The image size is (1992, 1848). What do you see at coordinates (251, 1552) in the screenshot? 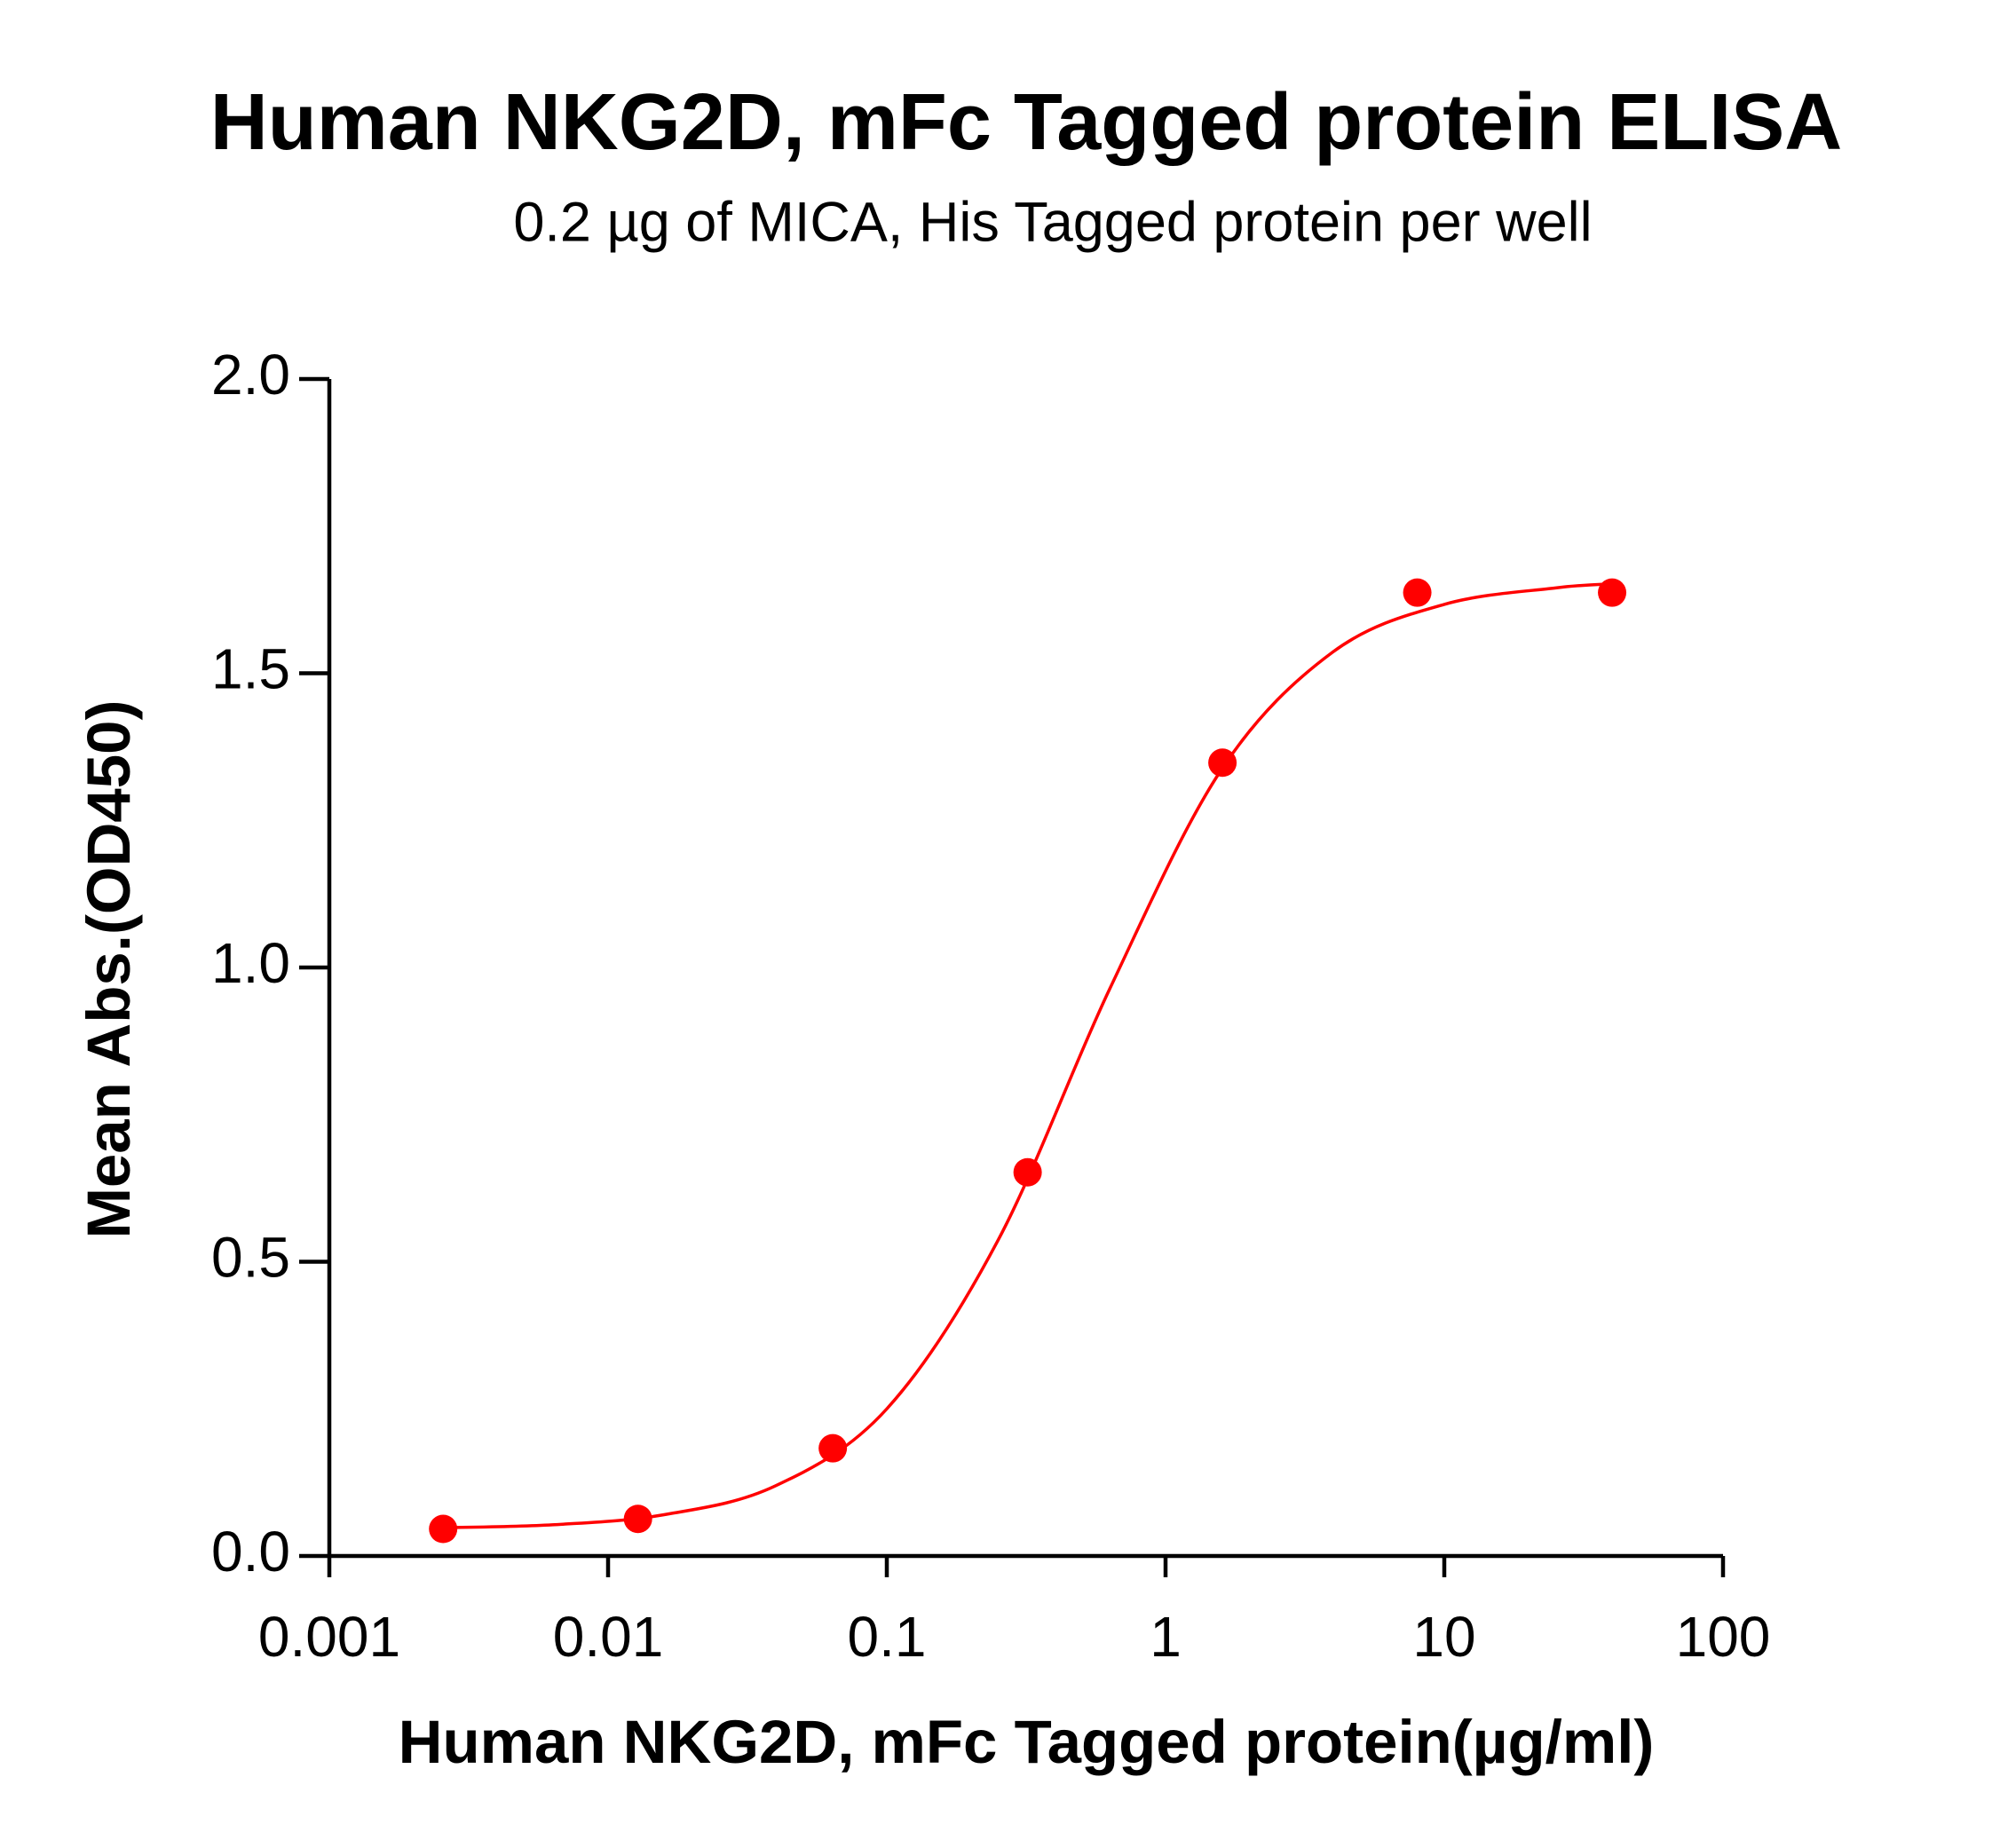
I see `y-tick-label: 0.0` at bounding box center [251, 1552].